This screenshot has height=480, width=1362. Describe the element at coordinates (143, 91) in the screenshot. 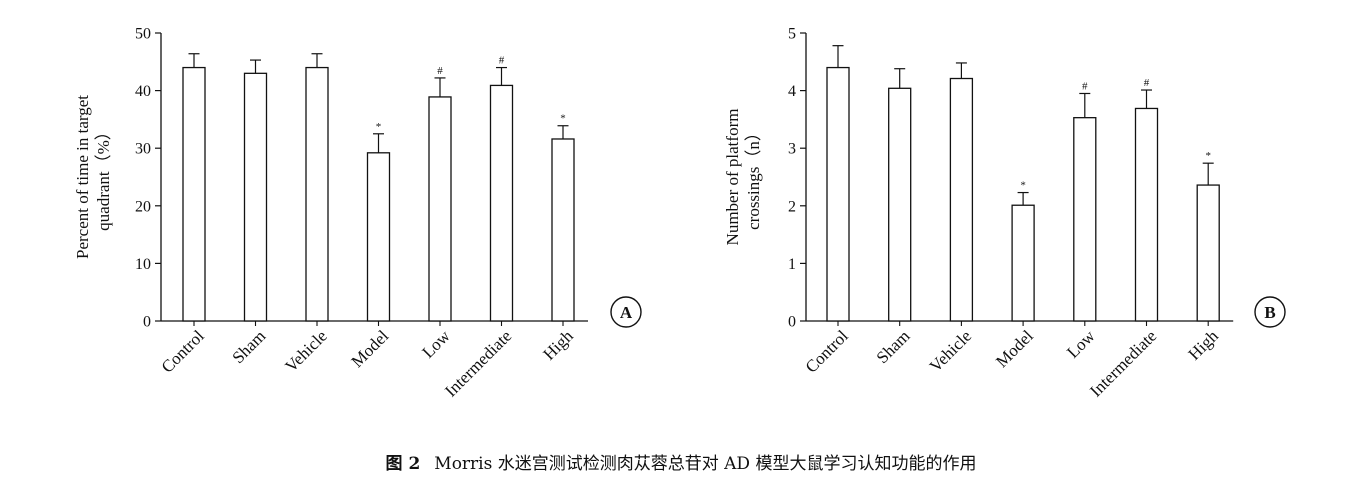

I see `y-tick-label: 40` at that location.